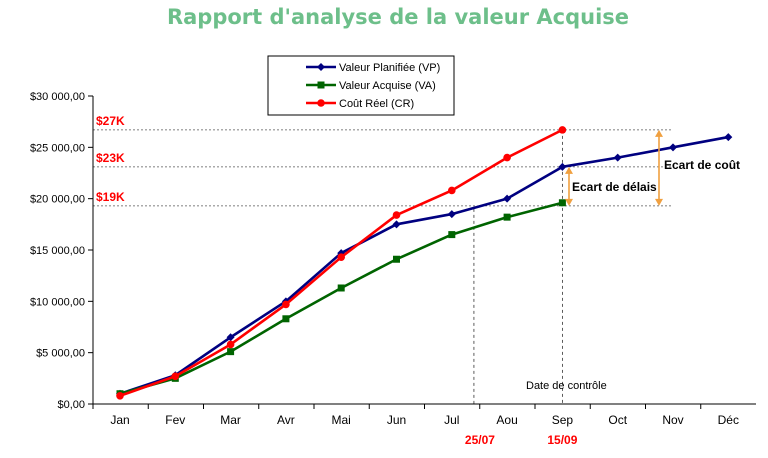 Image resolution: width=768 pixels, height=458 pixels. I want to click on x-tick-label: Jan, so click(119, 420).